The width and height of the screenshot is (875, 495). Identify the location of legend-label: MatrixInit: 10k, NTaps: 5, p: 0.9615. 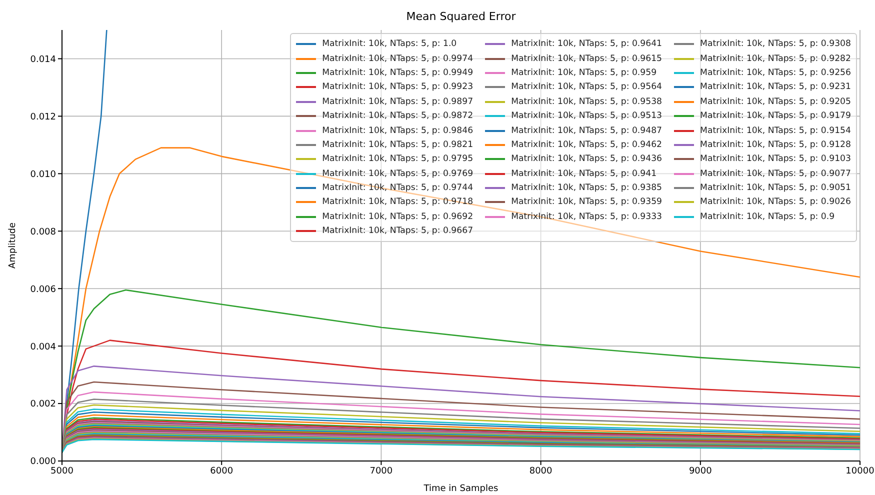
(586, 59).